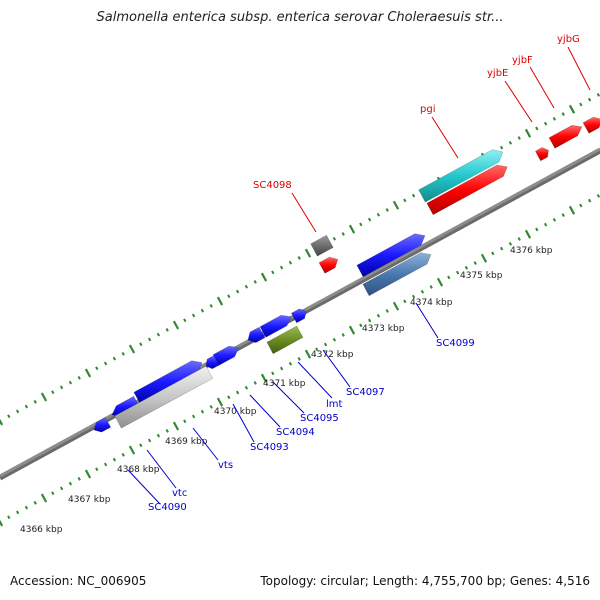 The image size is (600, 600). Describe the element at coordinates (138, 470) in the screenshot. I see `kbp-label: 4368 kbp` at that location.